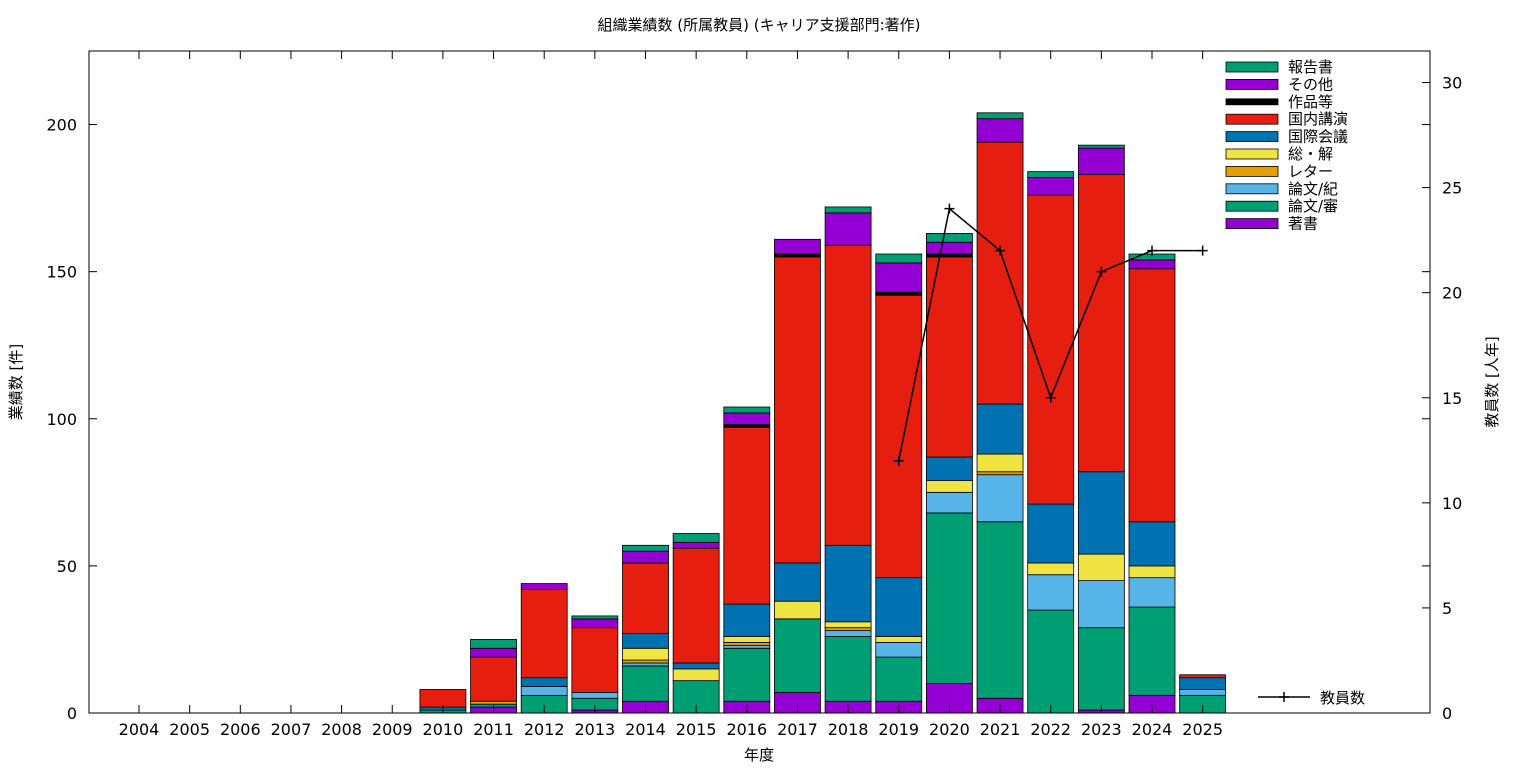 Image resolution: width=1536 pixels, height=768 pixels. What do you see at coordinates (1318, 119) in the screenshot?
I see `legend-label: 国内講演` at bounding box center [1318, 119].